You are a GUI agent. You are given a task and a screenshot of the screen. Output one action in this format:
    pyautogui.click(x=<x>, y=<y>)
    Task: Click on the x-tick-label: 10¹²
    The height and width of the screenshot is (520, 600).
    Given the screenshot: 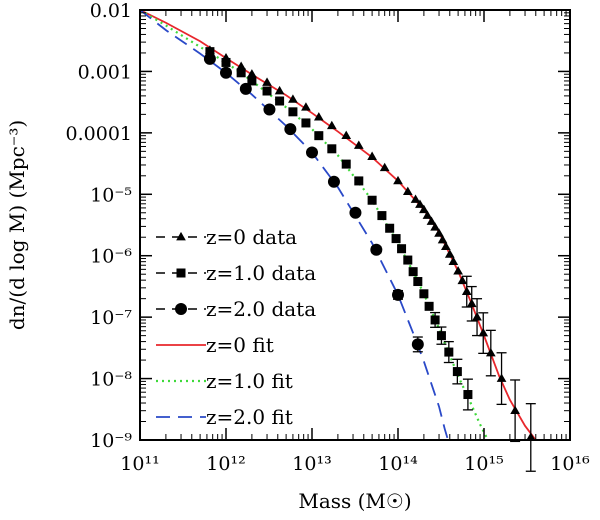 What is the action you would take?
    pyautogui.click(x=225, y=464)
    